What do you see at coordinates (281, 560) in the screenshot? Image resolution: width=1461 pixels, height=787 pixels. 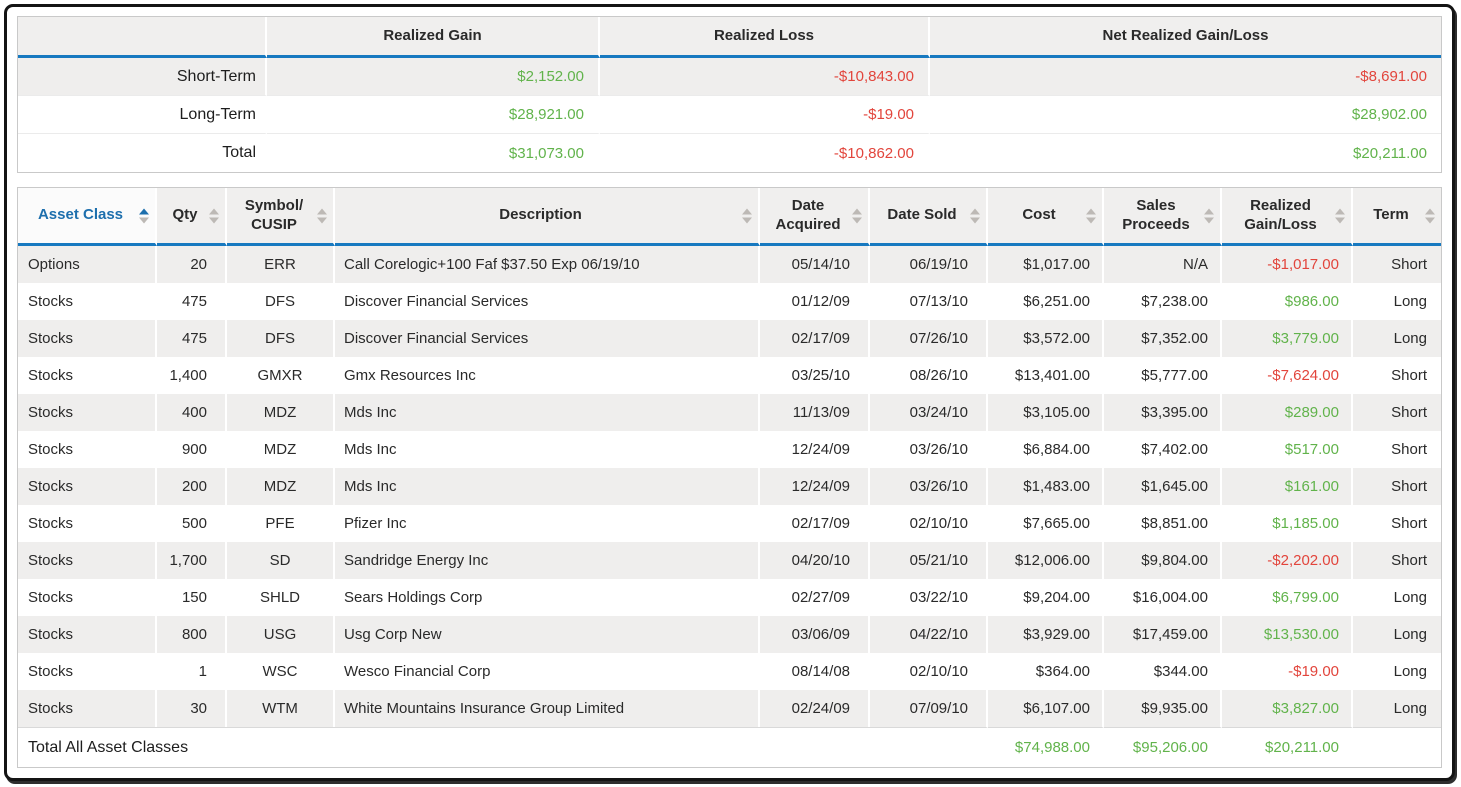 I see `symbol-cusip-cell: SD` at bounding box center [281, 560].